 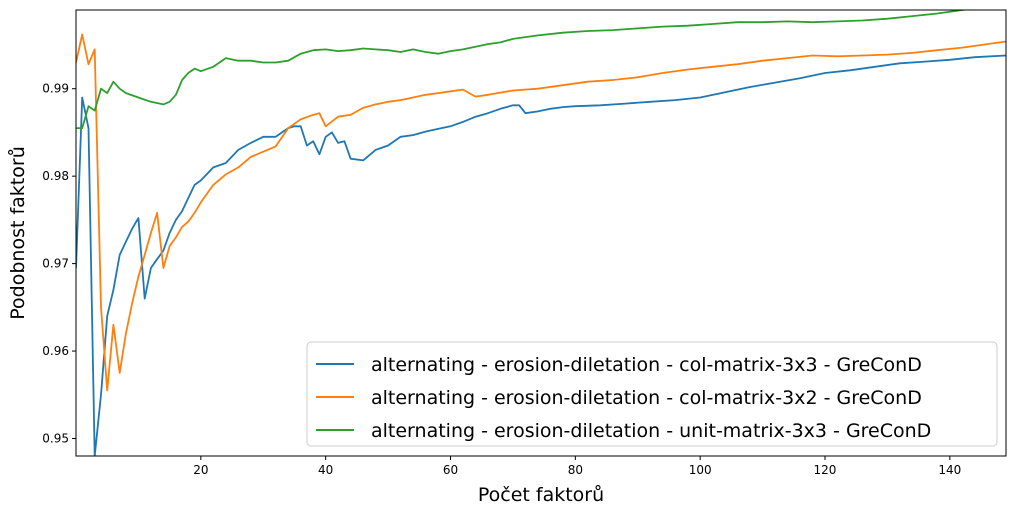 I want to click on y-tick-label: 0.97, so click(x=55, y=264).